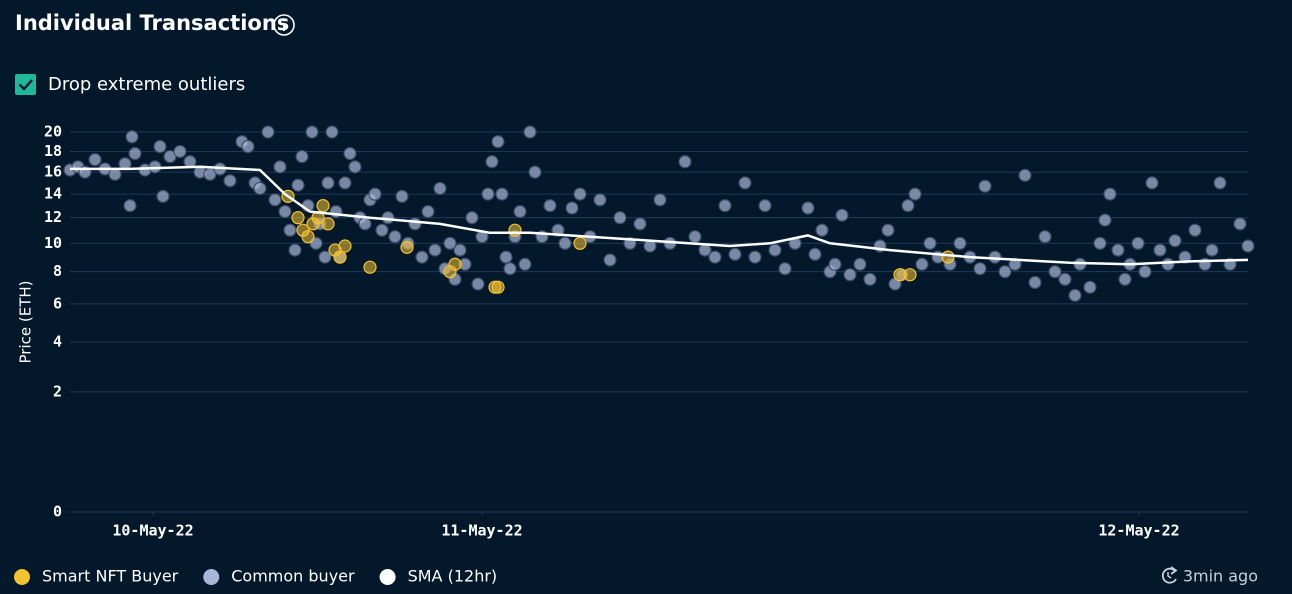 The height and width of the screenshot is (594, 1292). I want to click on y-tick-label: 16, so click(53, 172).